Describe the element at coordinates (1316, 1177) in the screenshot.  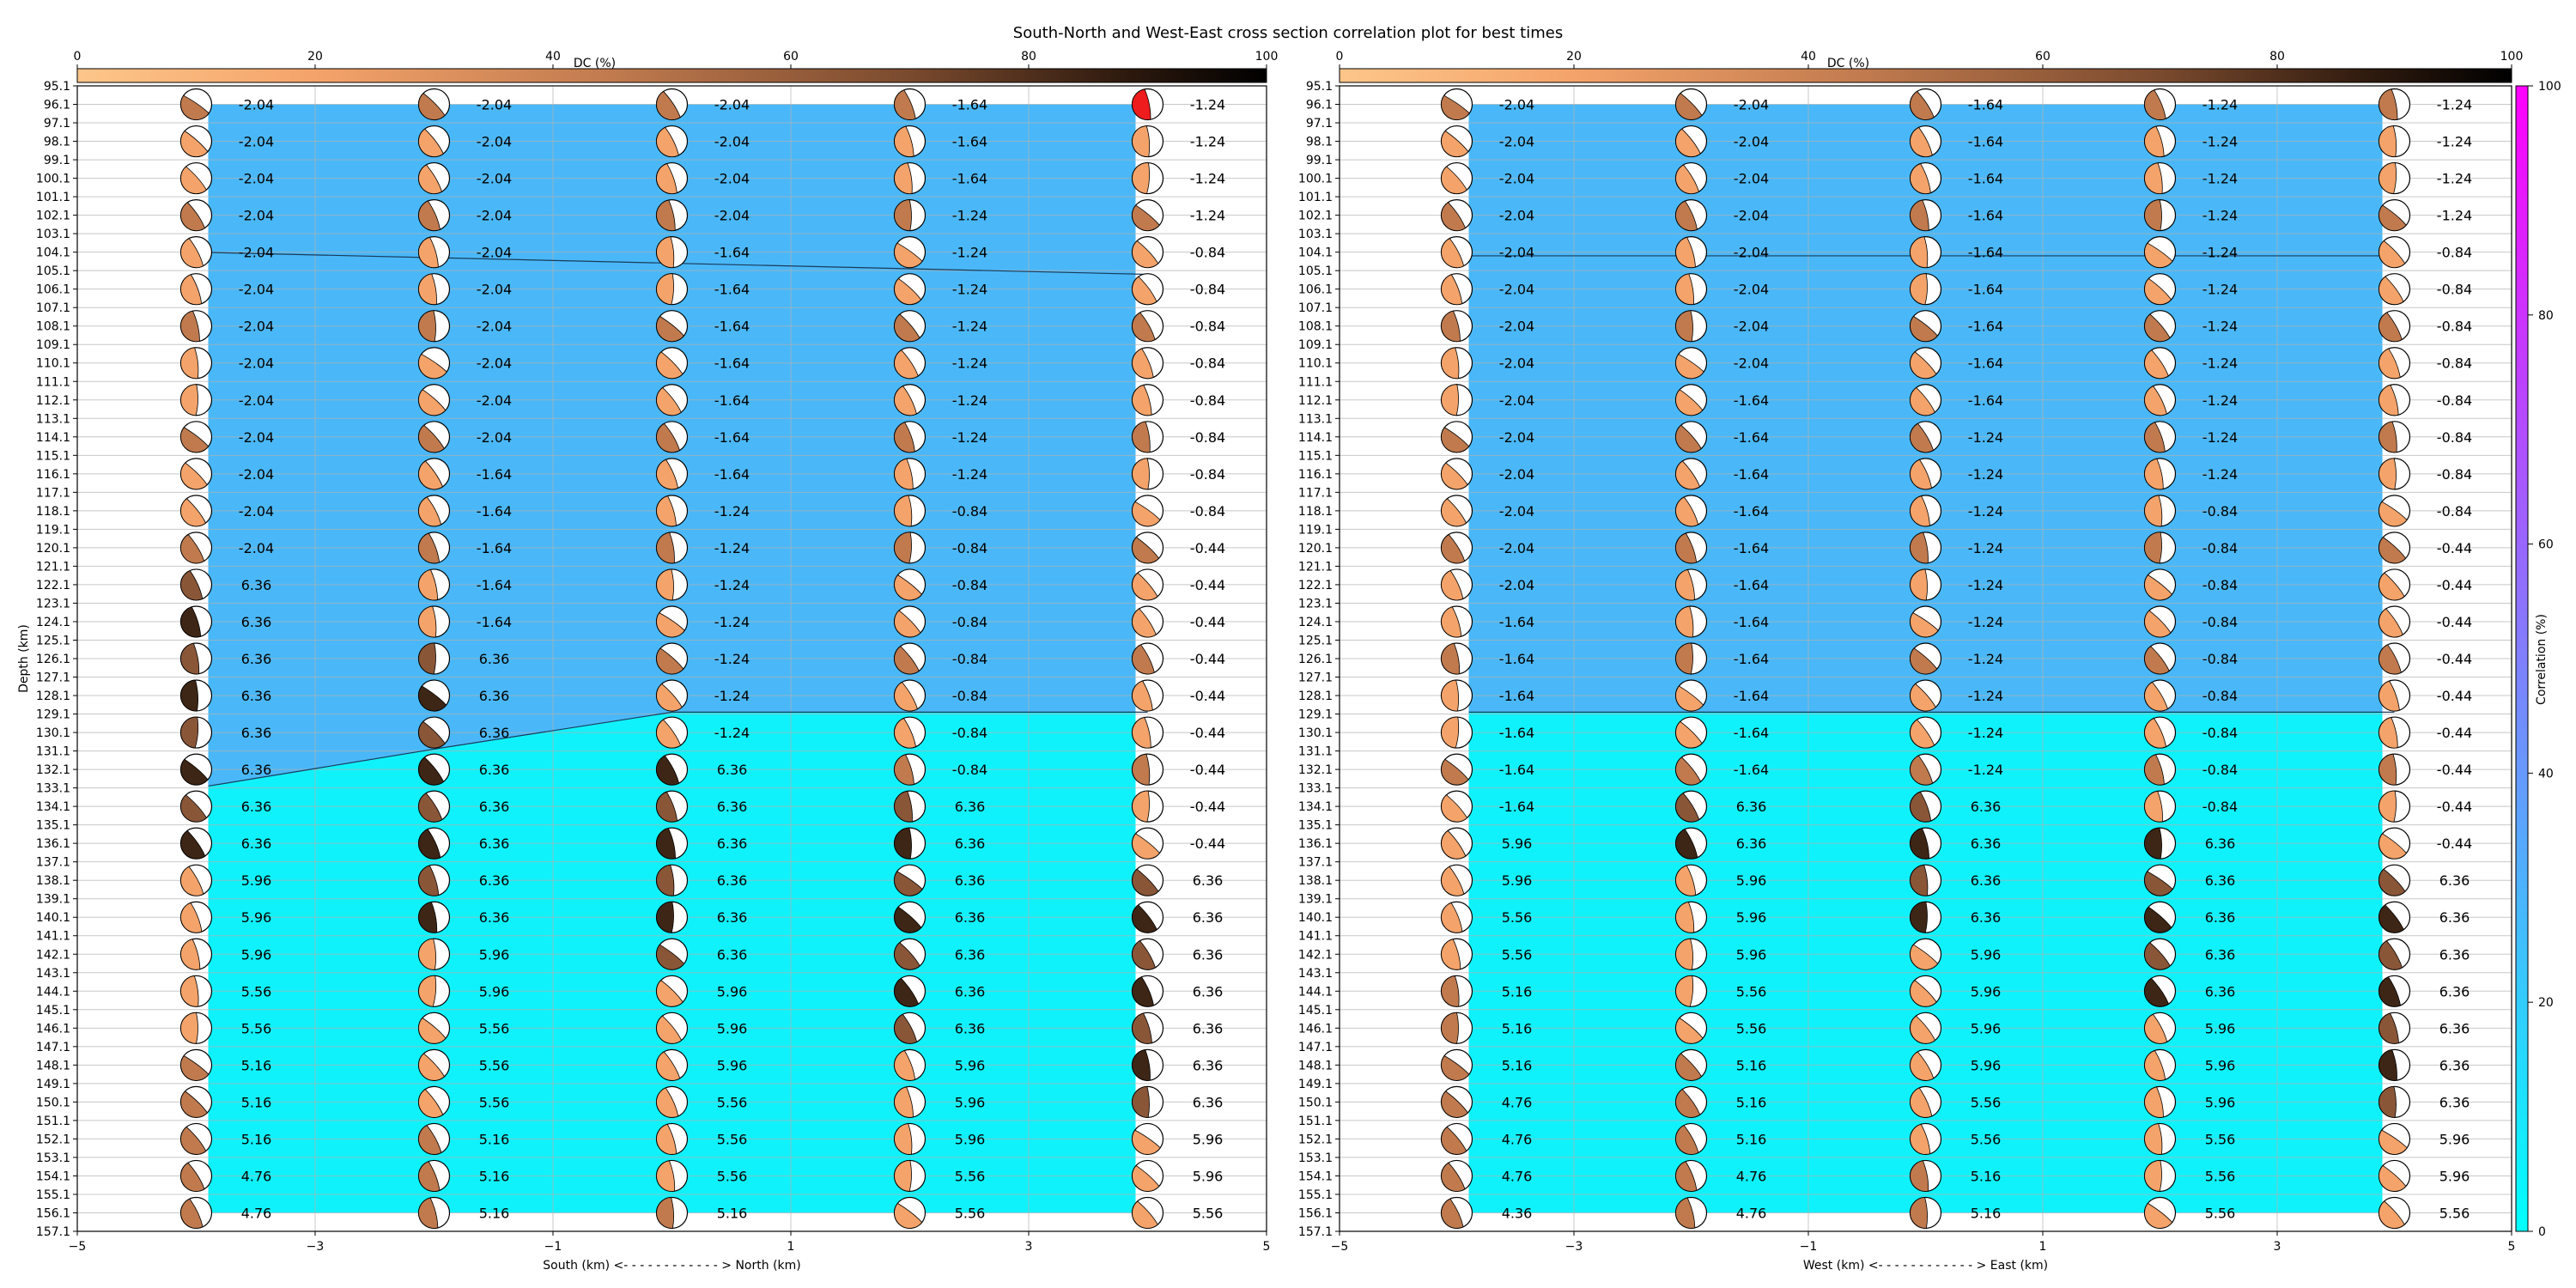
I see `y-tick-label: 154.1` at that location.